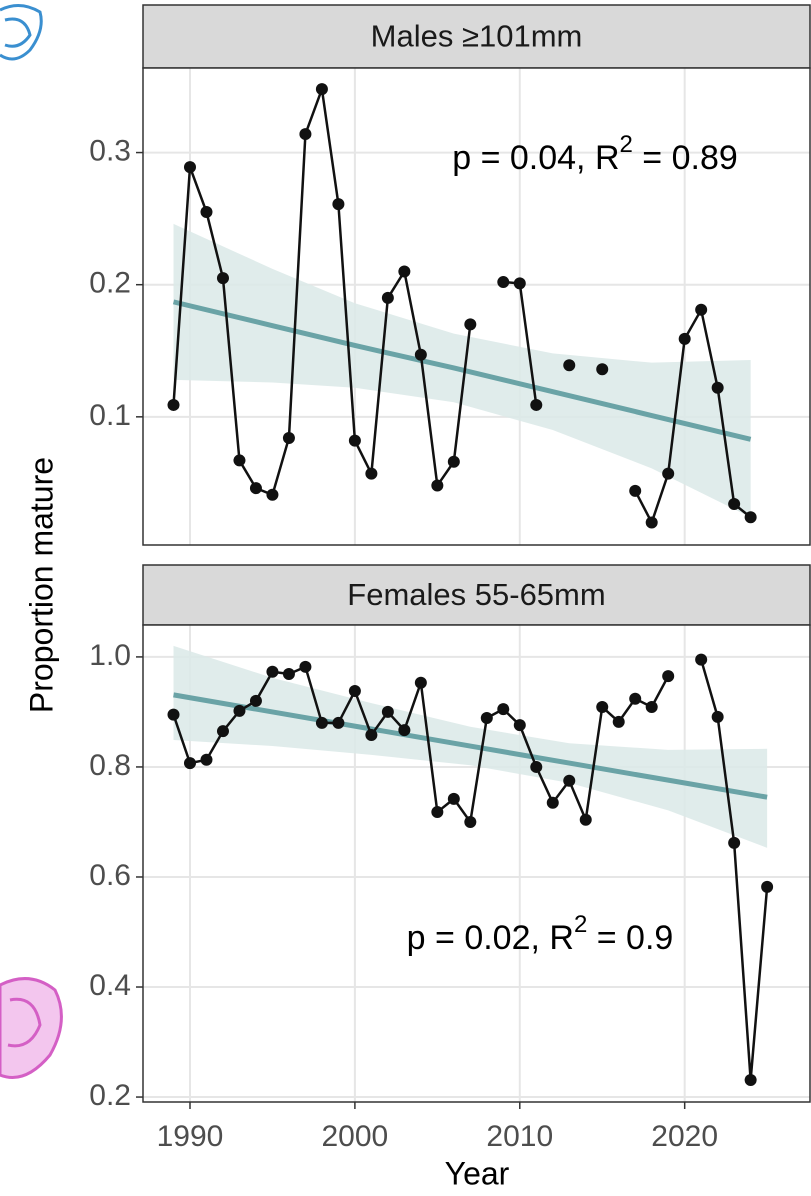  What do you see at coordinates (685, 158) in the screenshot?
I see `annotation-part: = 0.89` at bounding box center [685, 158].